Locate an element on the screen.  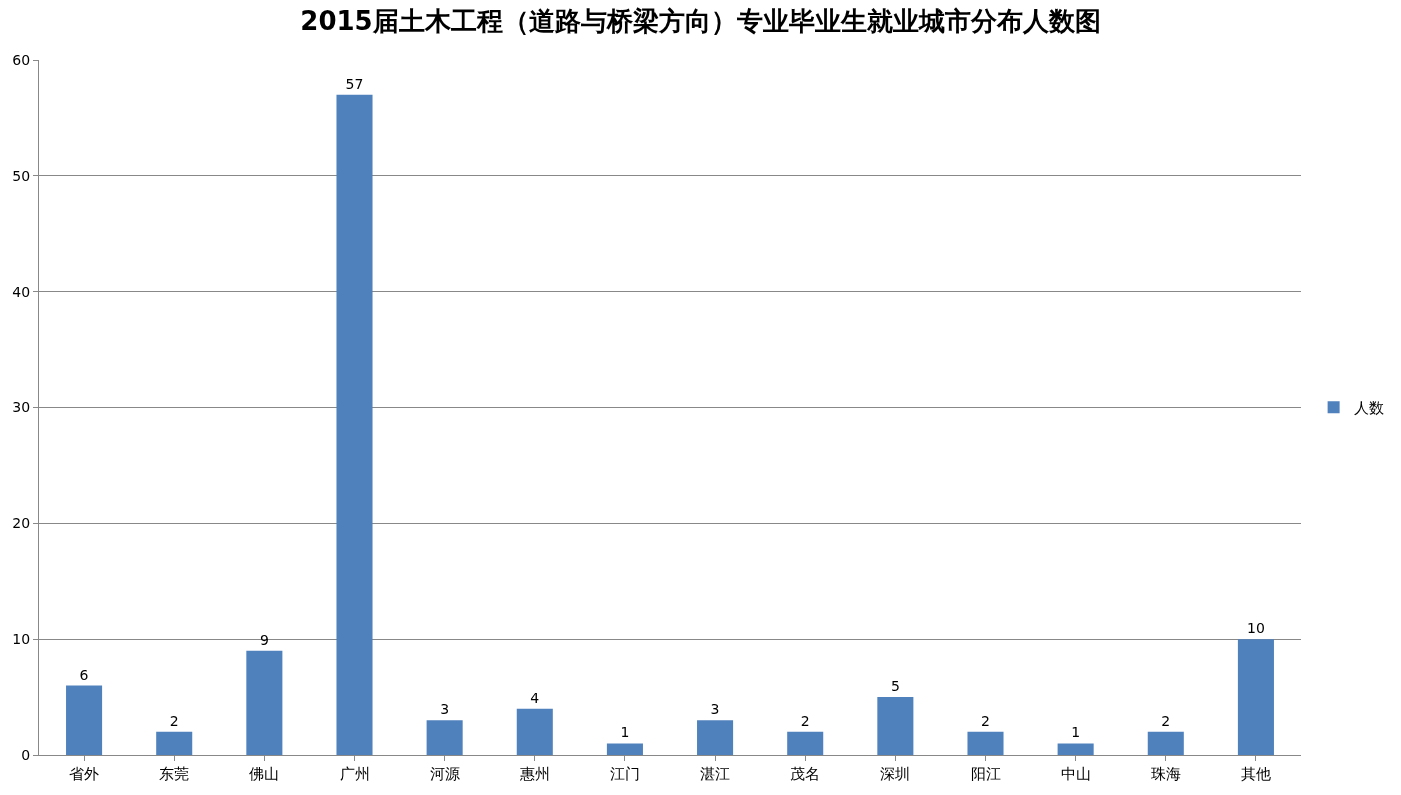
y-tick-label: 30 is located at coordinates (21, 407).